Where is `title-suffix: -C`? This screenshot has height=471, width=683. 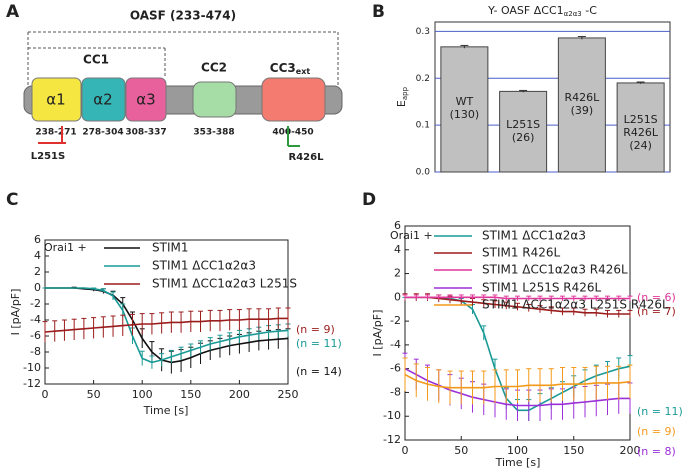
title-suffix: -C is located at coordinates (589, 10).